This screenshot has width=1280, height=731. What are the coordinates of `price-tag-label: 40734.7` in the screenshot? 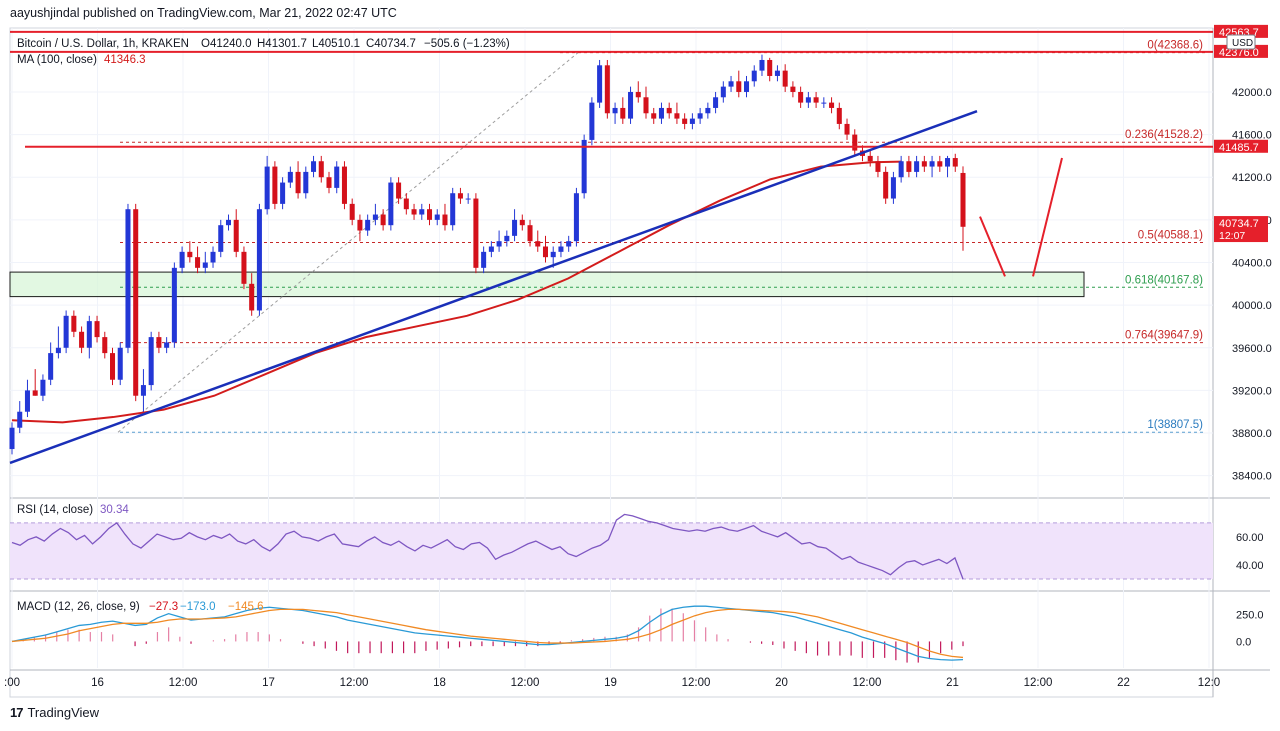 It's located at (1239, 224).